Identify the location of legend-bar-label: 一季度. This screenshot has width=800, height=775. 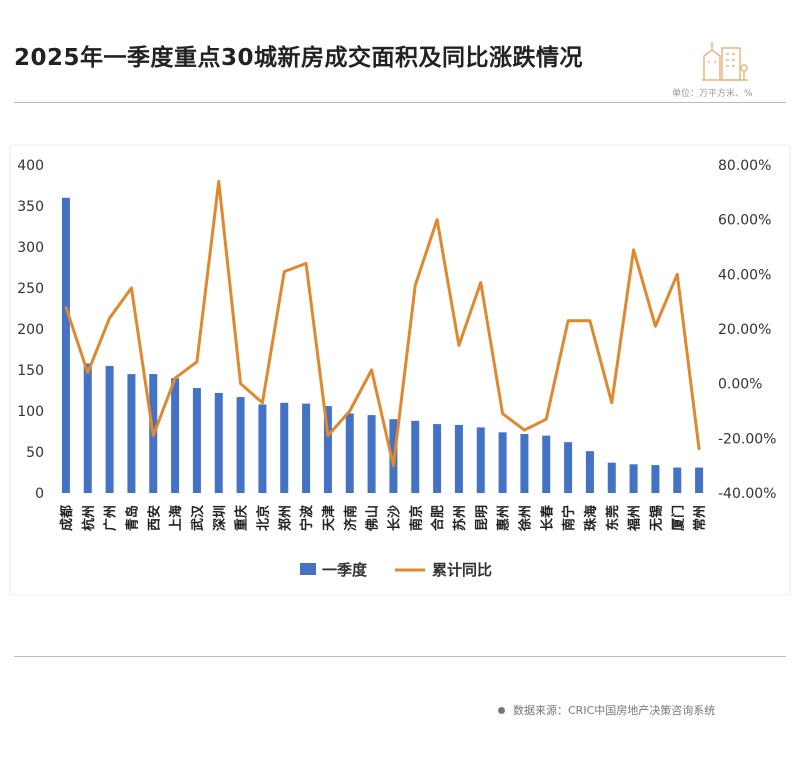
(345, 570).